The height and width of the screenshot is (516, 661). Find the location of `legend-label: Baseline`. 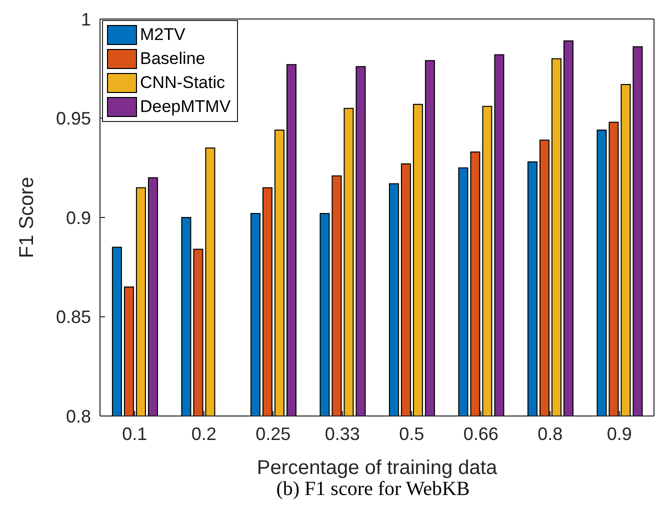

legend-label: Baseline is located at coordinates (173, 59).